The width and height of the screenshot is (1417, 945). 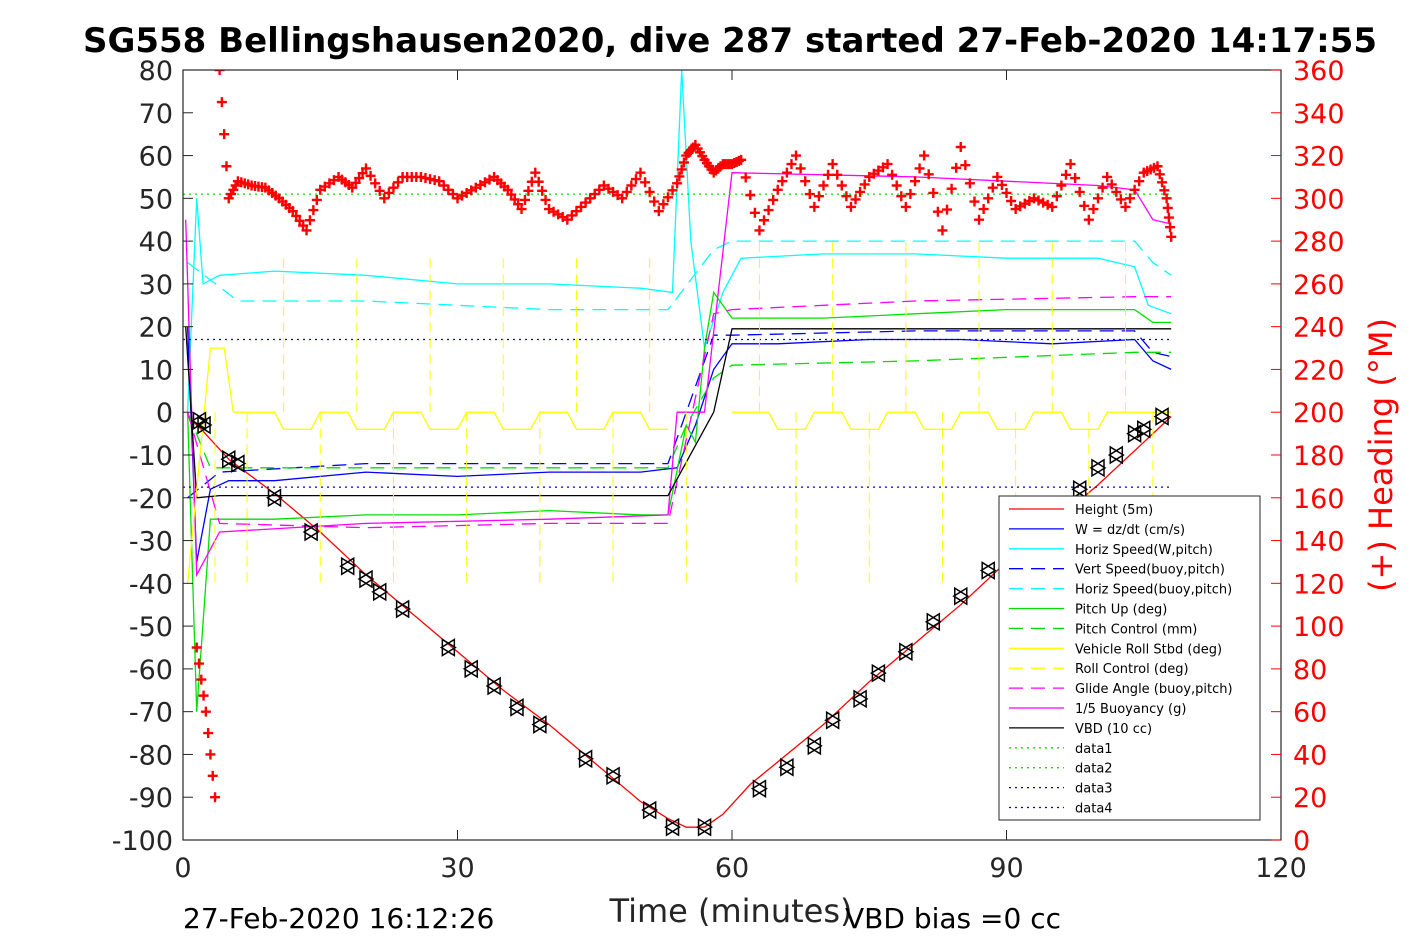 I want to click on legend-box, so click(x=1129, y=658).